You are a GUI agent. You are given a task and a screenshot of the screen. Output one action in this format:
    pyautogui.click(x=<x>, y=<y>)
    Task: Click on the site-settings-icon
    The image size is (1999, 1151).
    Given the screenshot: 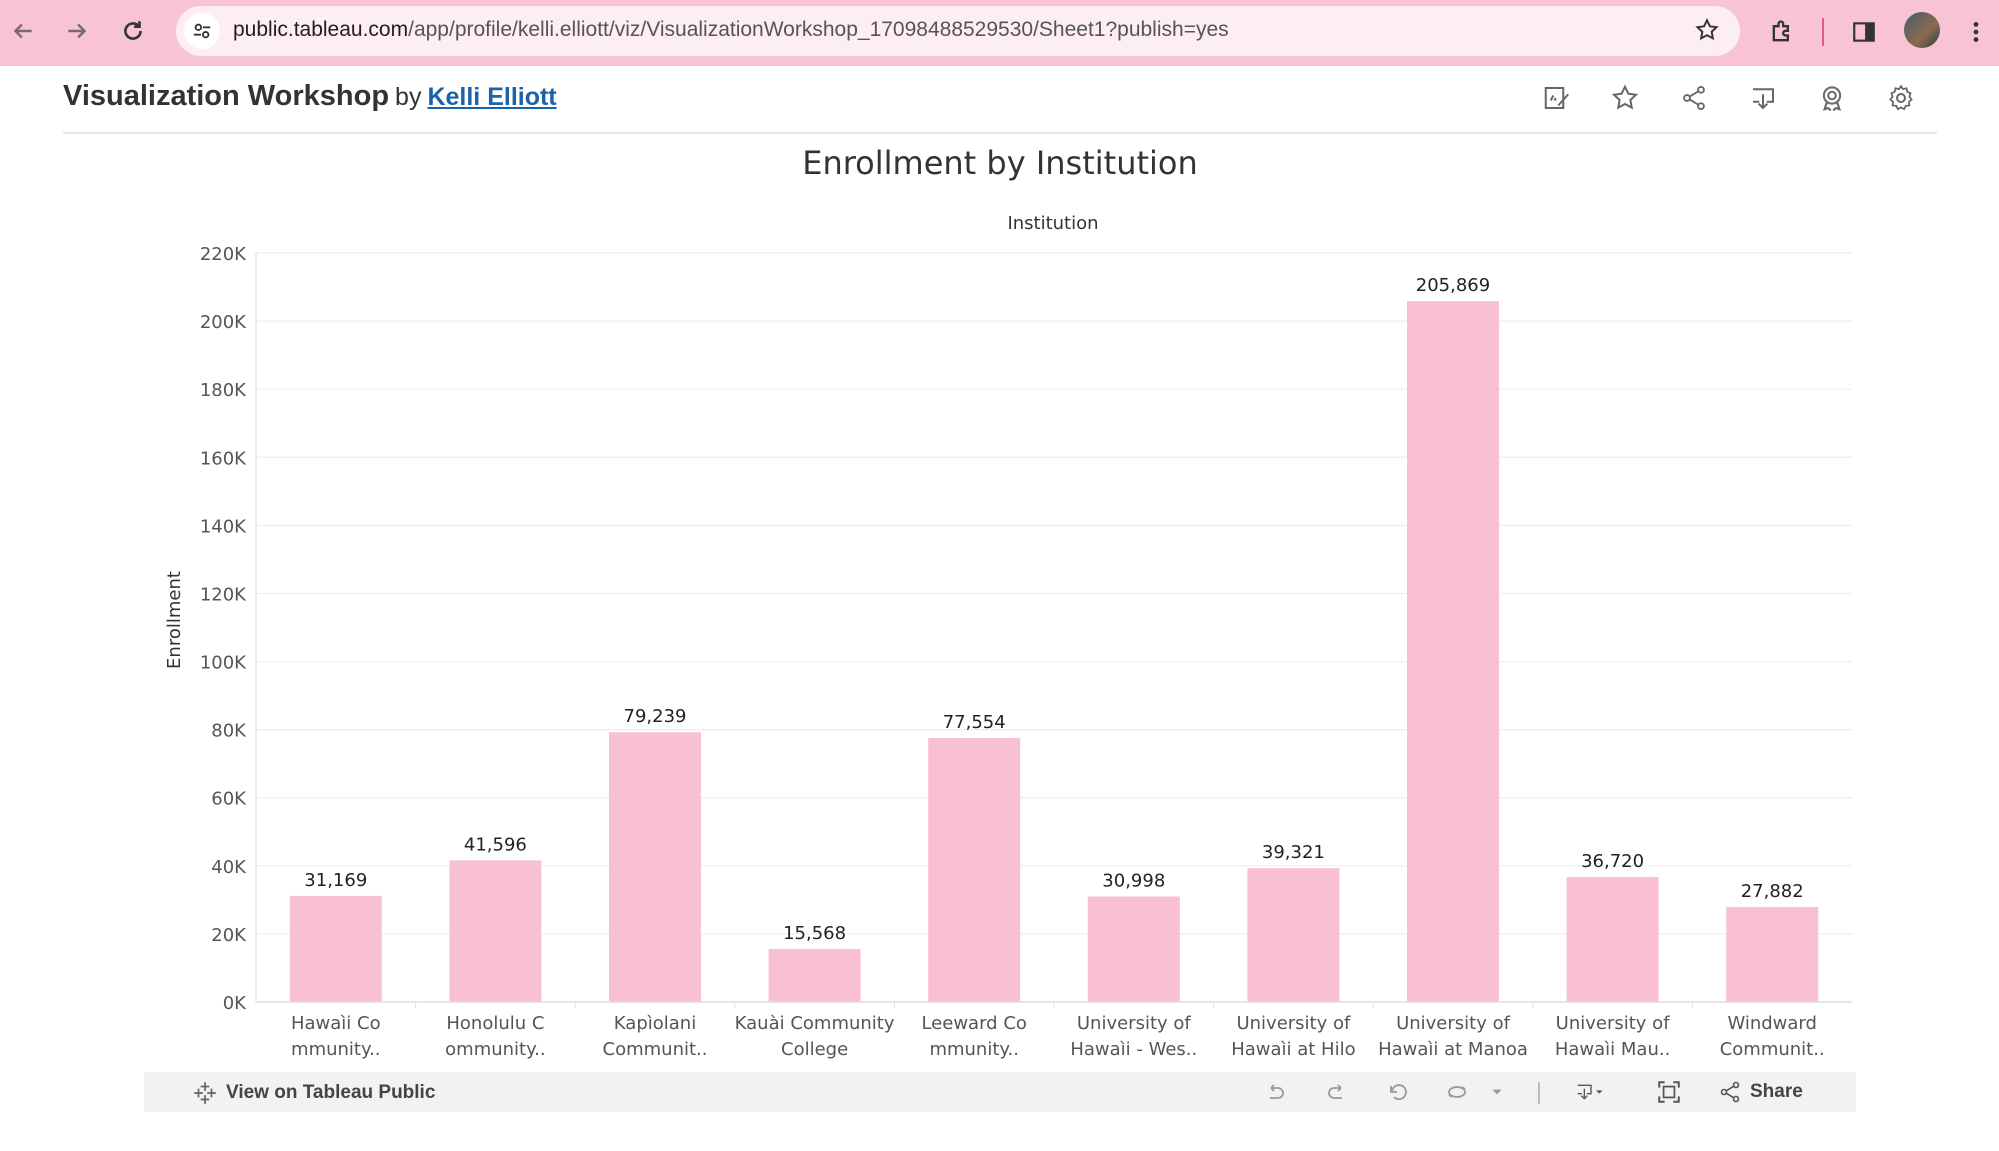 What is the action you would take?
    pyautogui.click(x=202, y=31)
    